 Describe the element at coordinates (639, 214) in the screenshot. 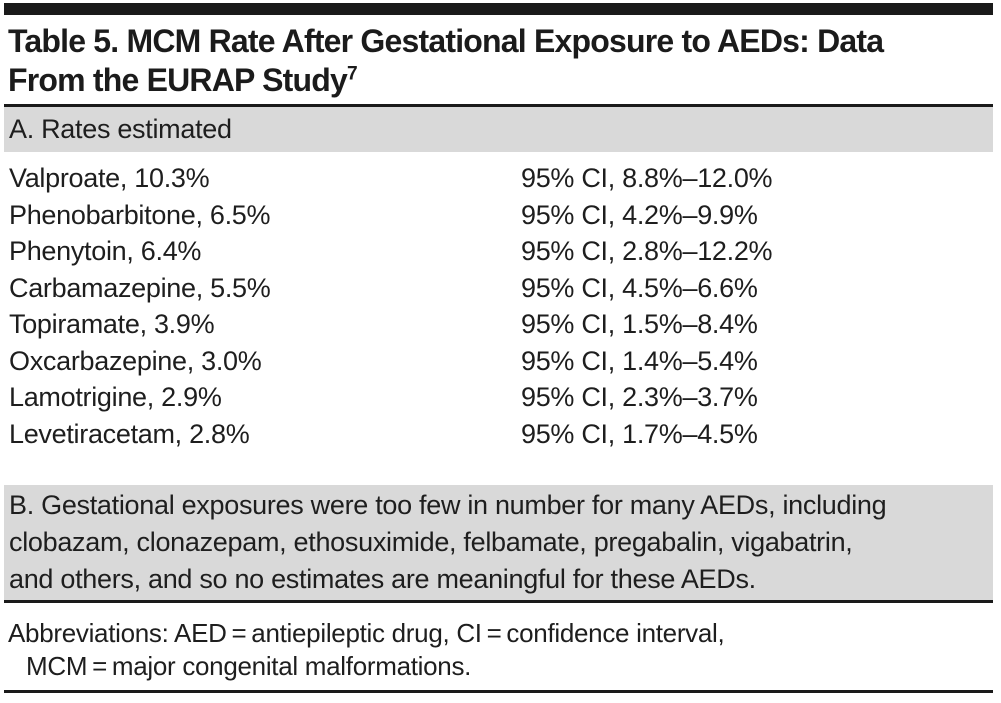

I see `confidence-interval-cell: 95% CI, 4.2%–9.9%` at that location.